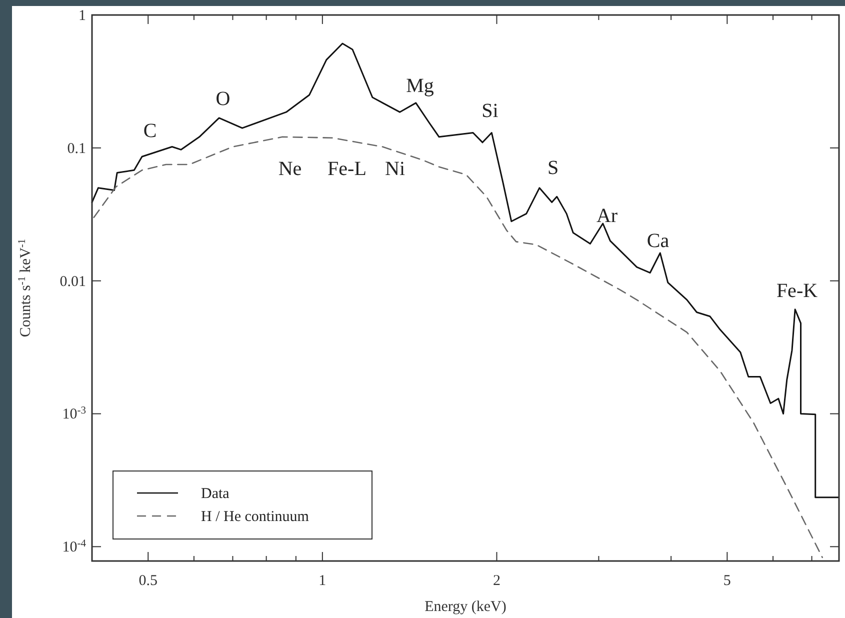 Image resolution: width=845 pixels, height=618 pixels. What do you see at coordinates (465, 607) in the screenshot?
I see `x-axis-title: Energy (keV)` at bounding box center [465, 607].